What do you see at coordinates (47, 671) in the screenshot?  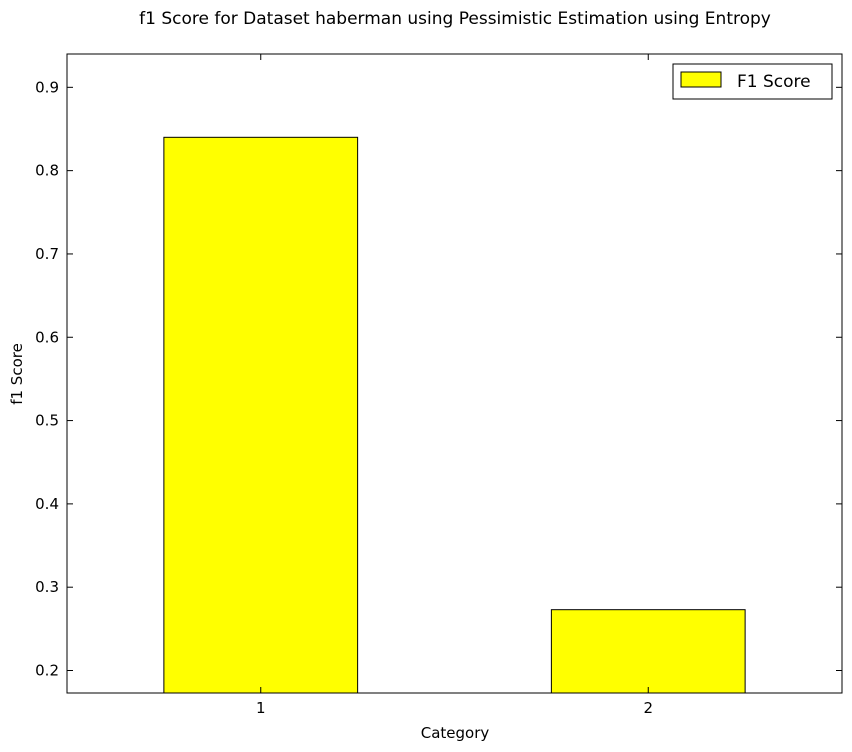 I see `y-tick-label: 0.2` at bounding box center [47, 671].